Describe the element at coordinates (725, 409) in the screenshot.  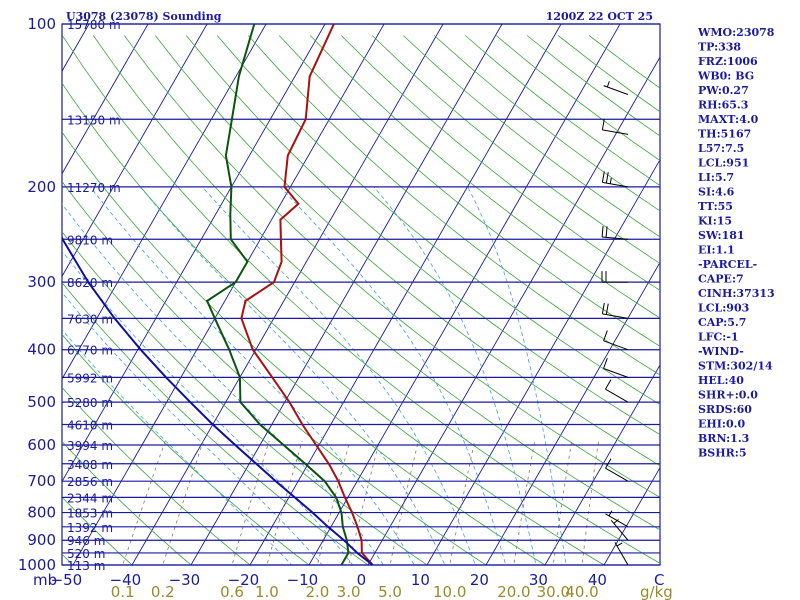
I see `index-line: SRDS:60` at that location.